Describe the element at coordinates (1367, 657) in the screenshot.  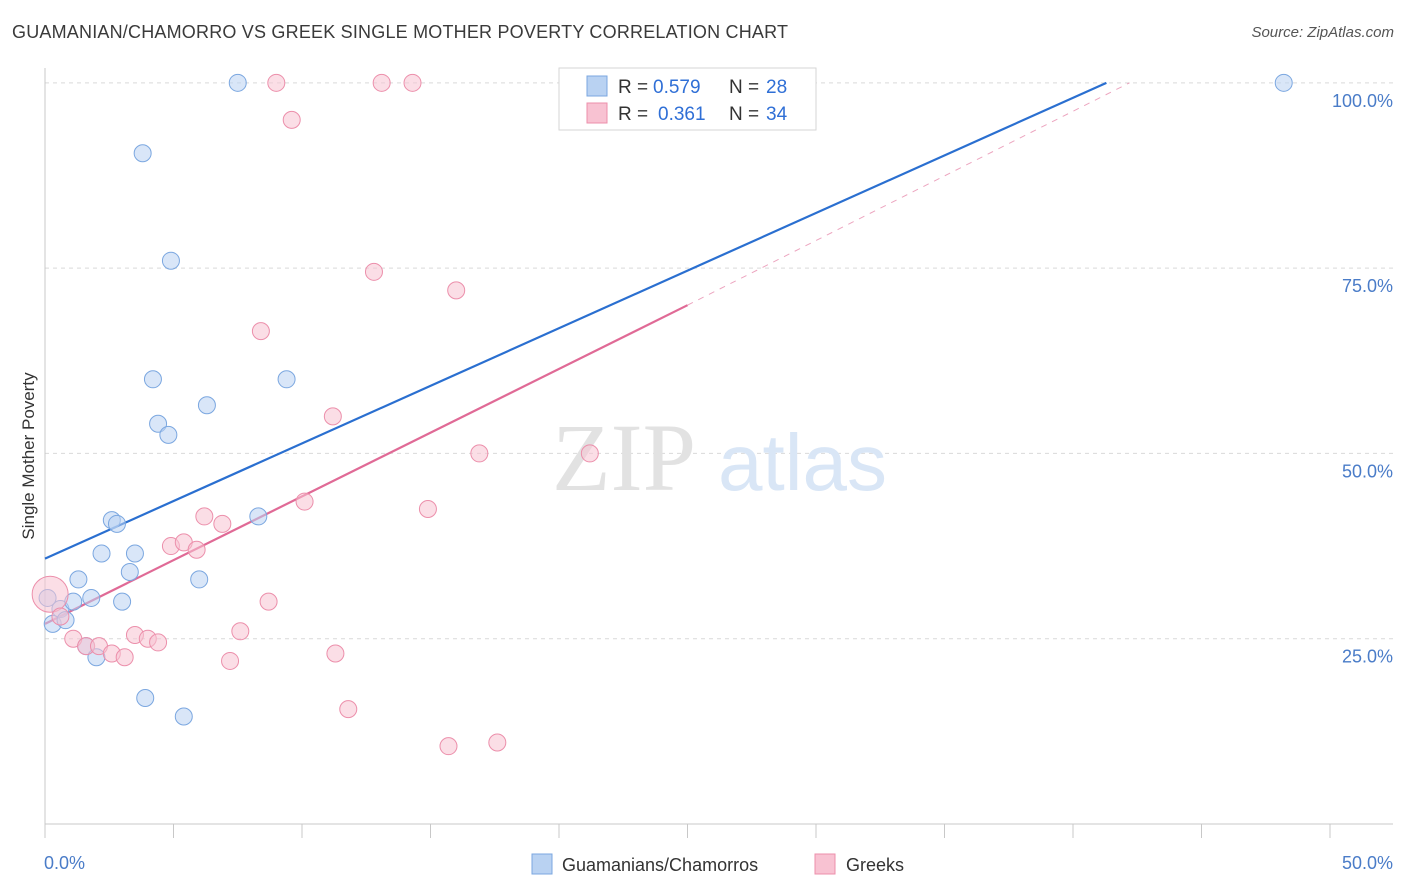
I see `y-tick-label-25: 25.0%` at that location.